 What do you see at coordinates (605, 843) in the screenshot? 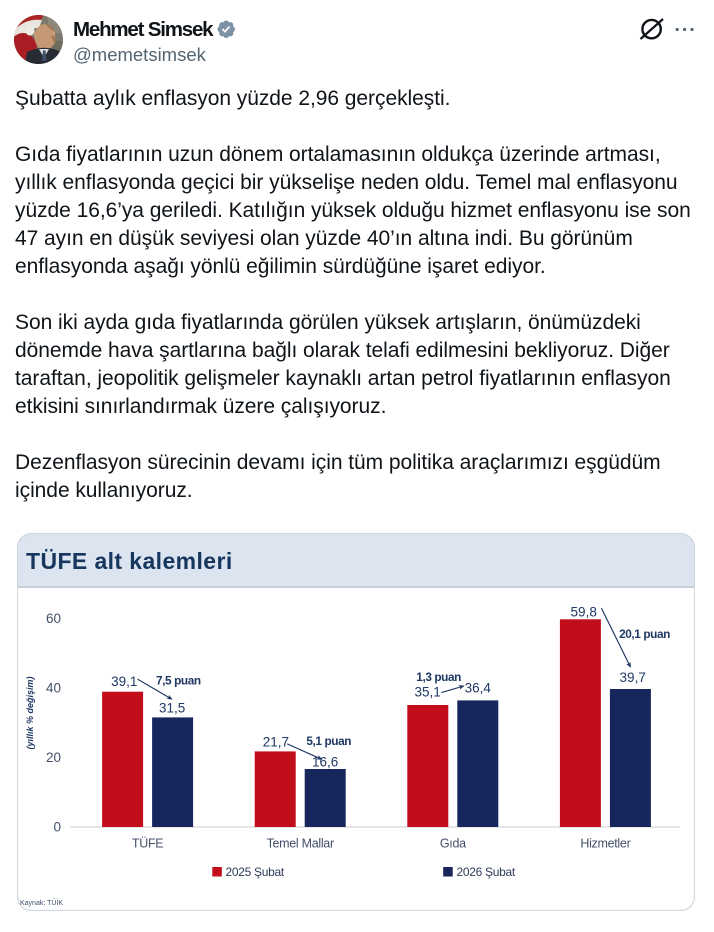
I see `svg-text: Hizmetler` at bounding box center [605, 843].